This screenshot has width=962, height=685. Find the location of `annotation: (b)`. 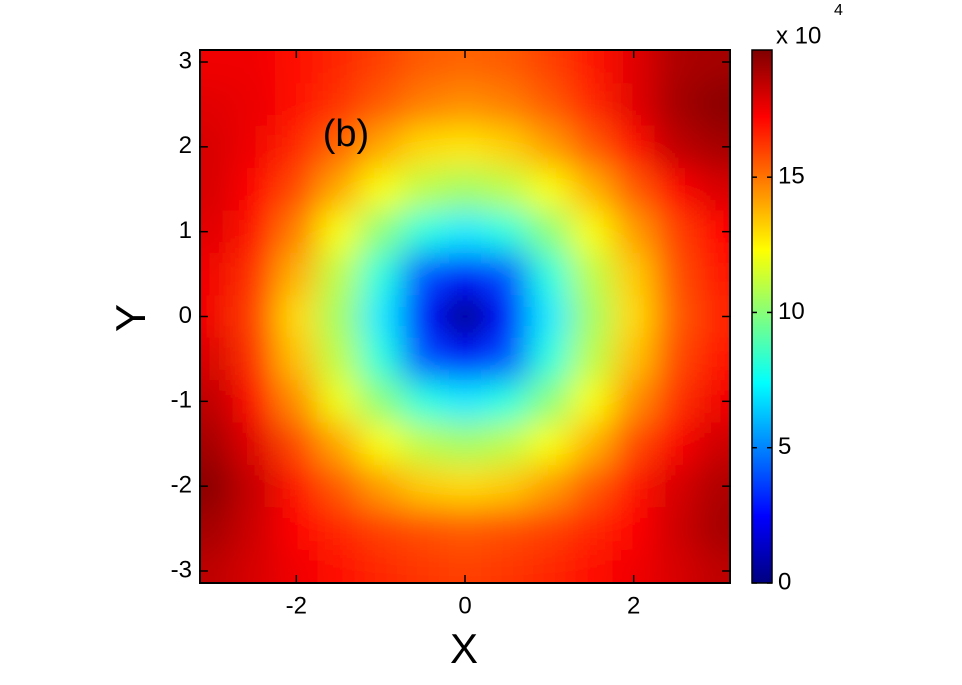

annotation: (b) is located at coordinates (346, 134).